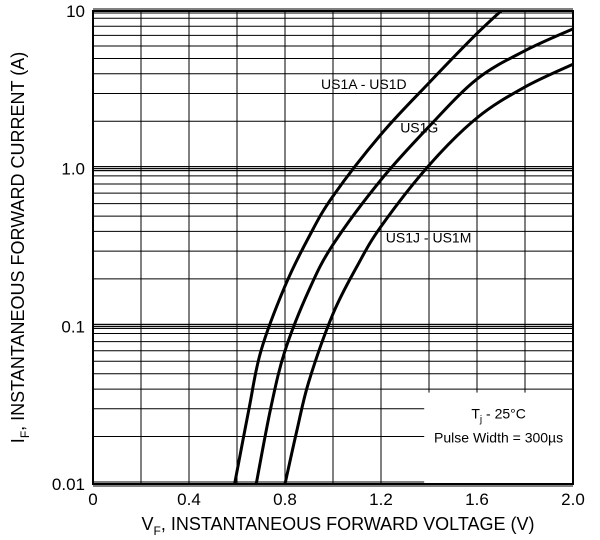 Image resolution: width=600 pixels, height=540 pixels. I want to click on x-tick-label: 0, so click(92, 499).